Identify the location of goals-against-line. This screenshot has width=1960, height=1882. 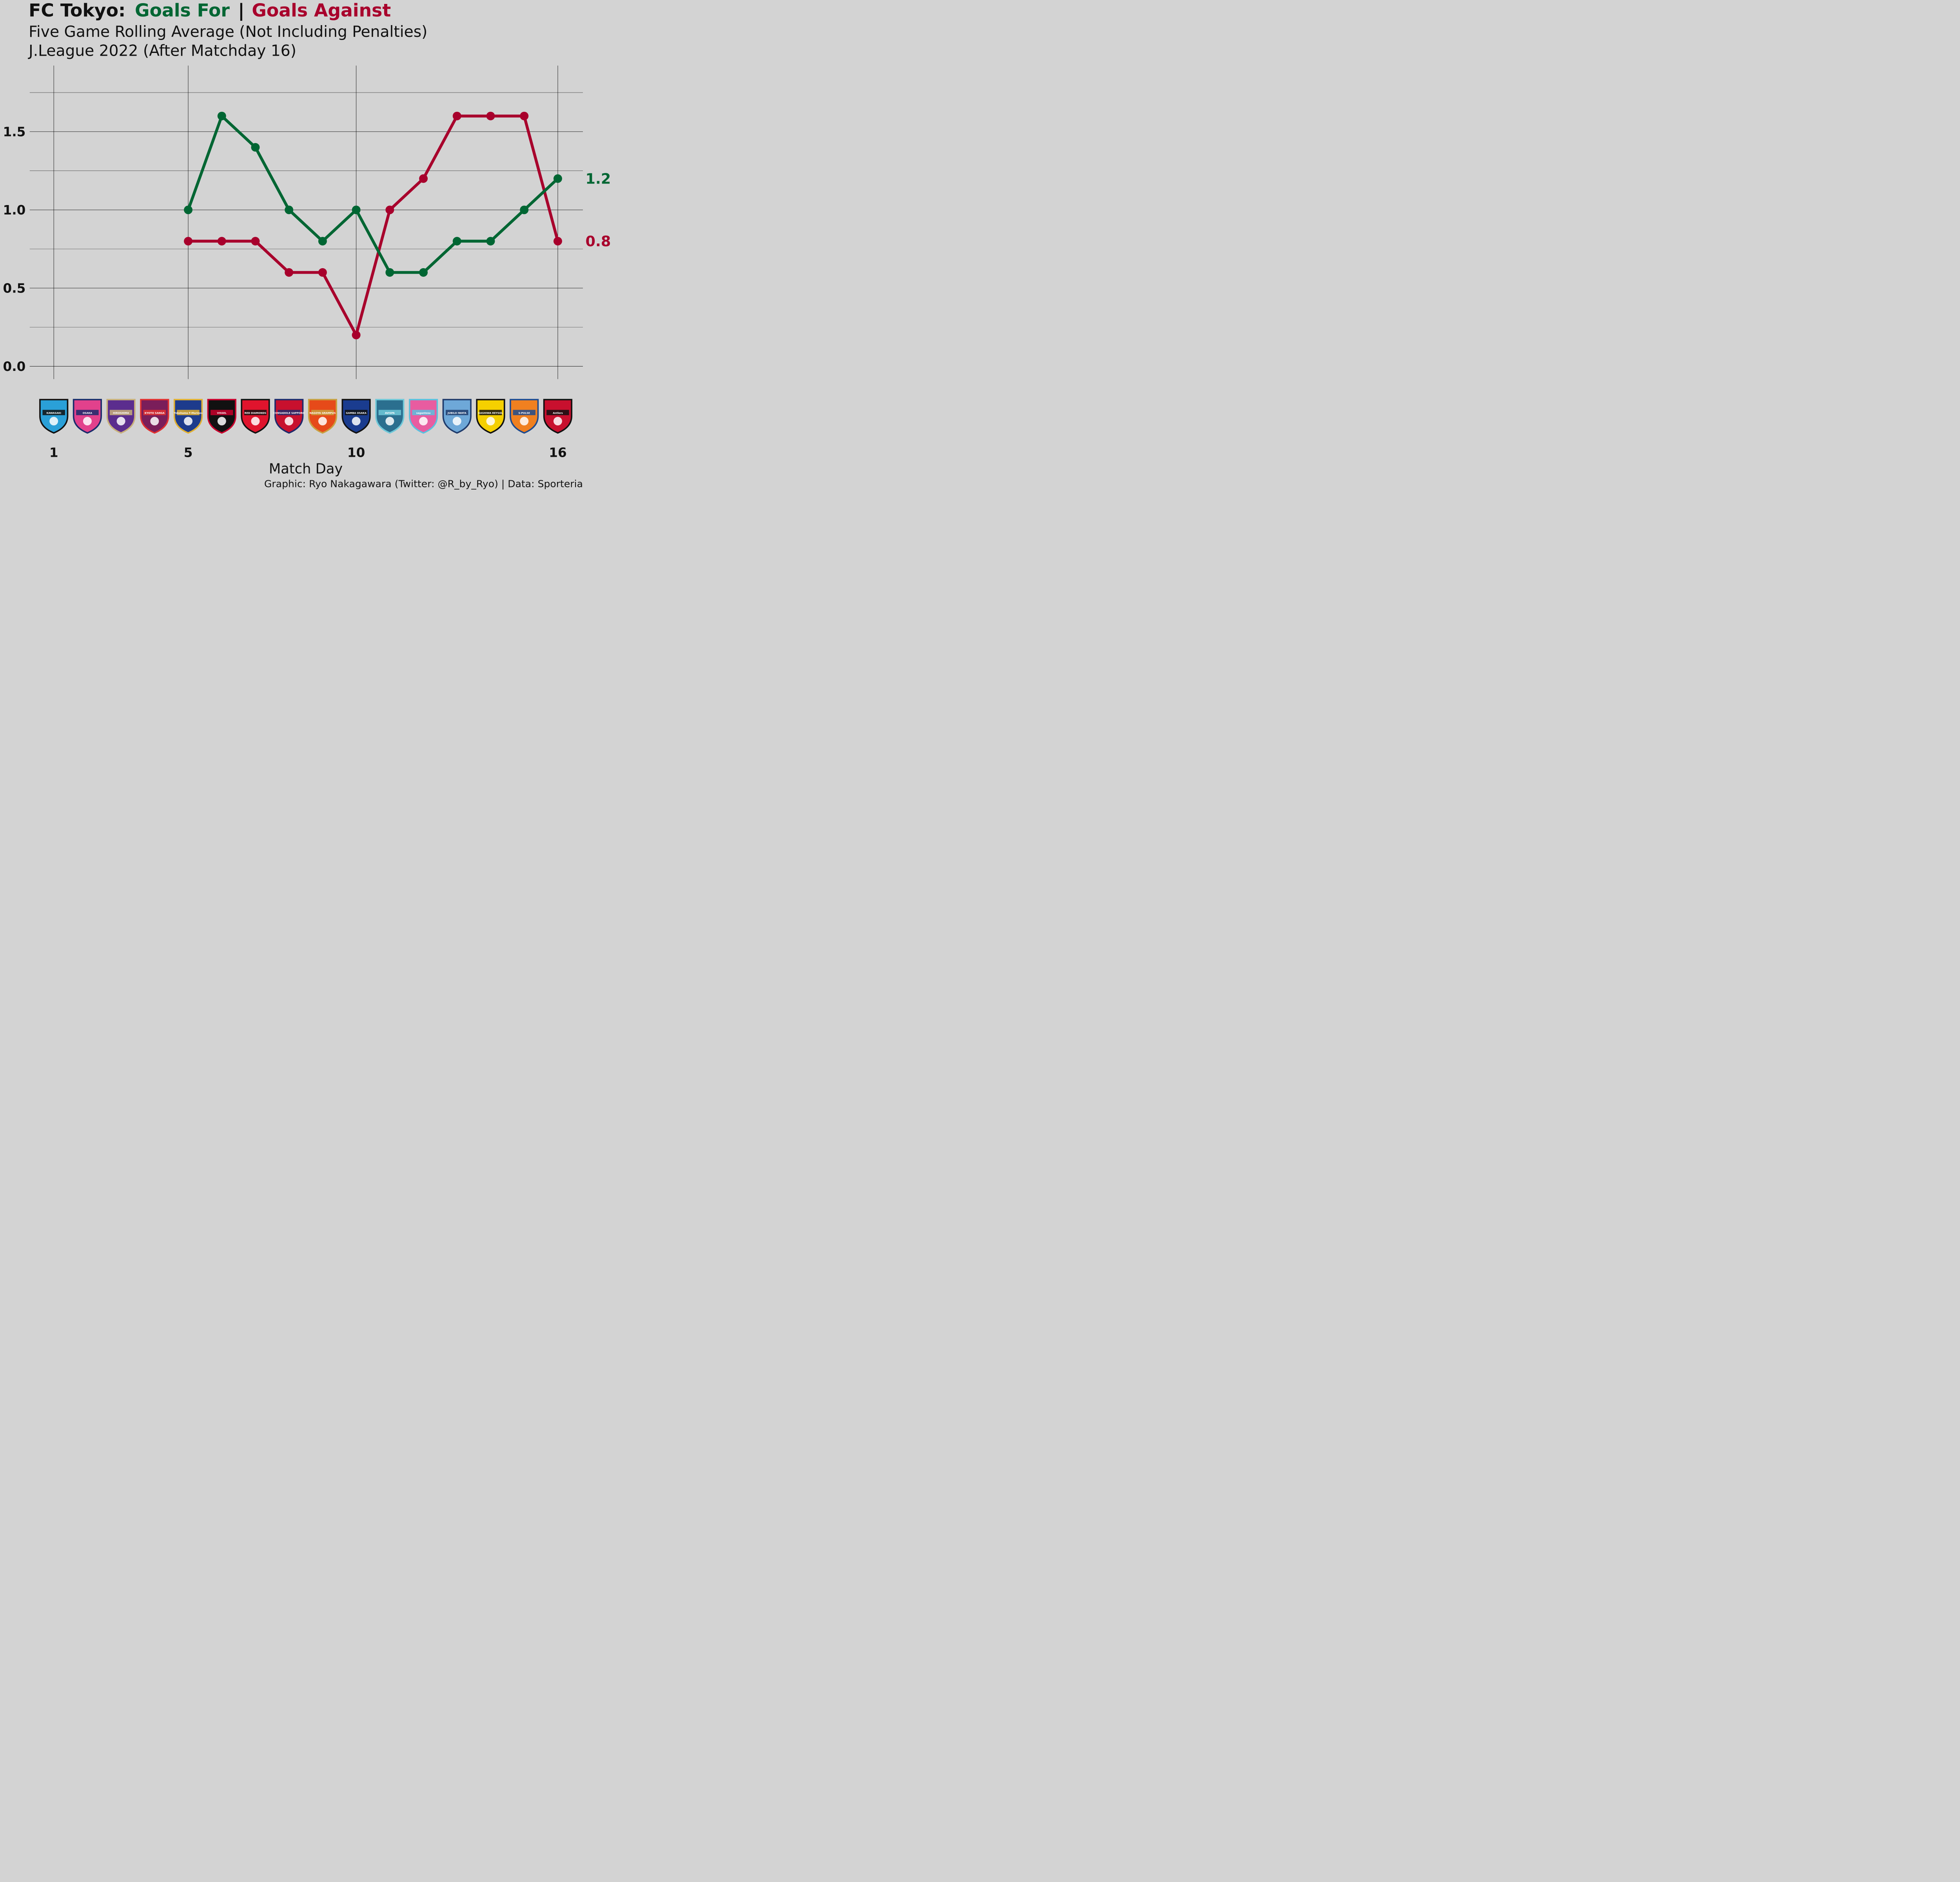
(373, 225).